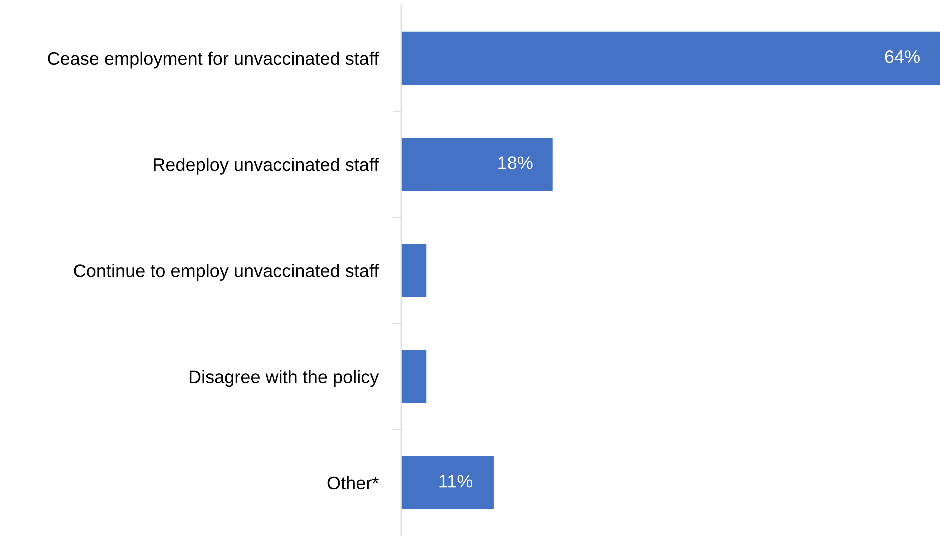 The width and height of the screenshot is (940, 536). Describe the element at coordinates (456, 481) in the screenshot. I see `data-label: 11%` at that location.